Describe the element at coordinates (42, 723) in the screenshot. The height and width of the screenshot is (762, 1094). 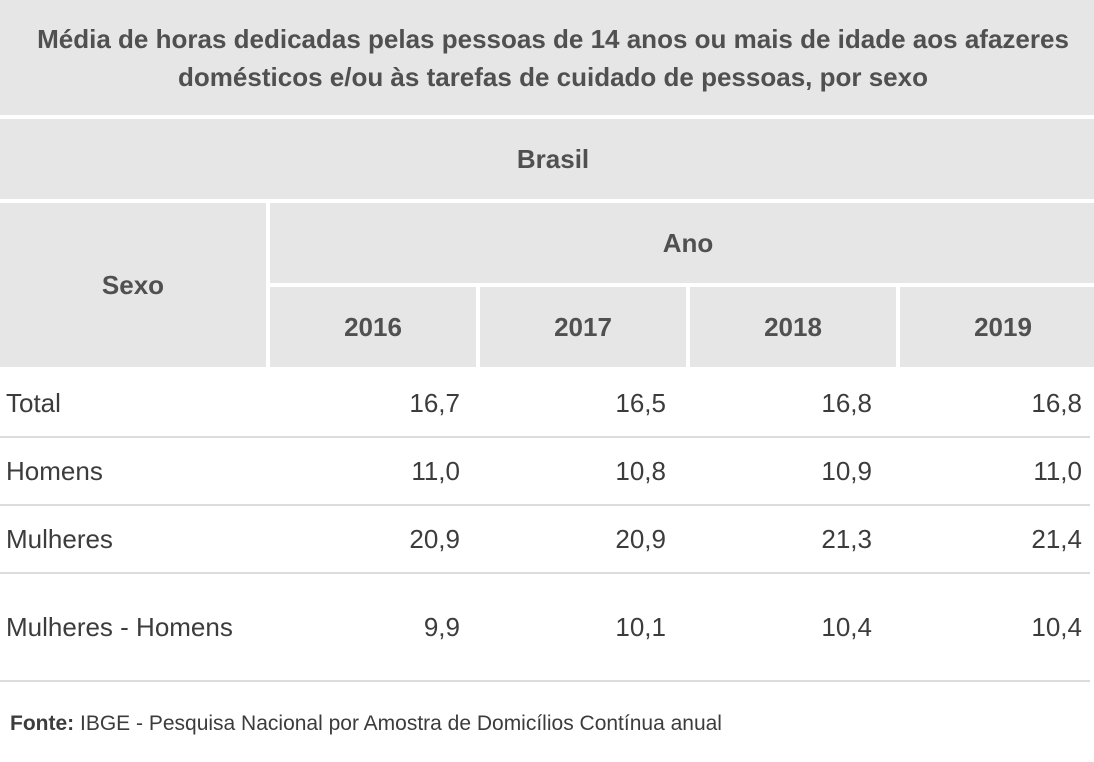
I see `source-label: Fonte:` at that location.